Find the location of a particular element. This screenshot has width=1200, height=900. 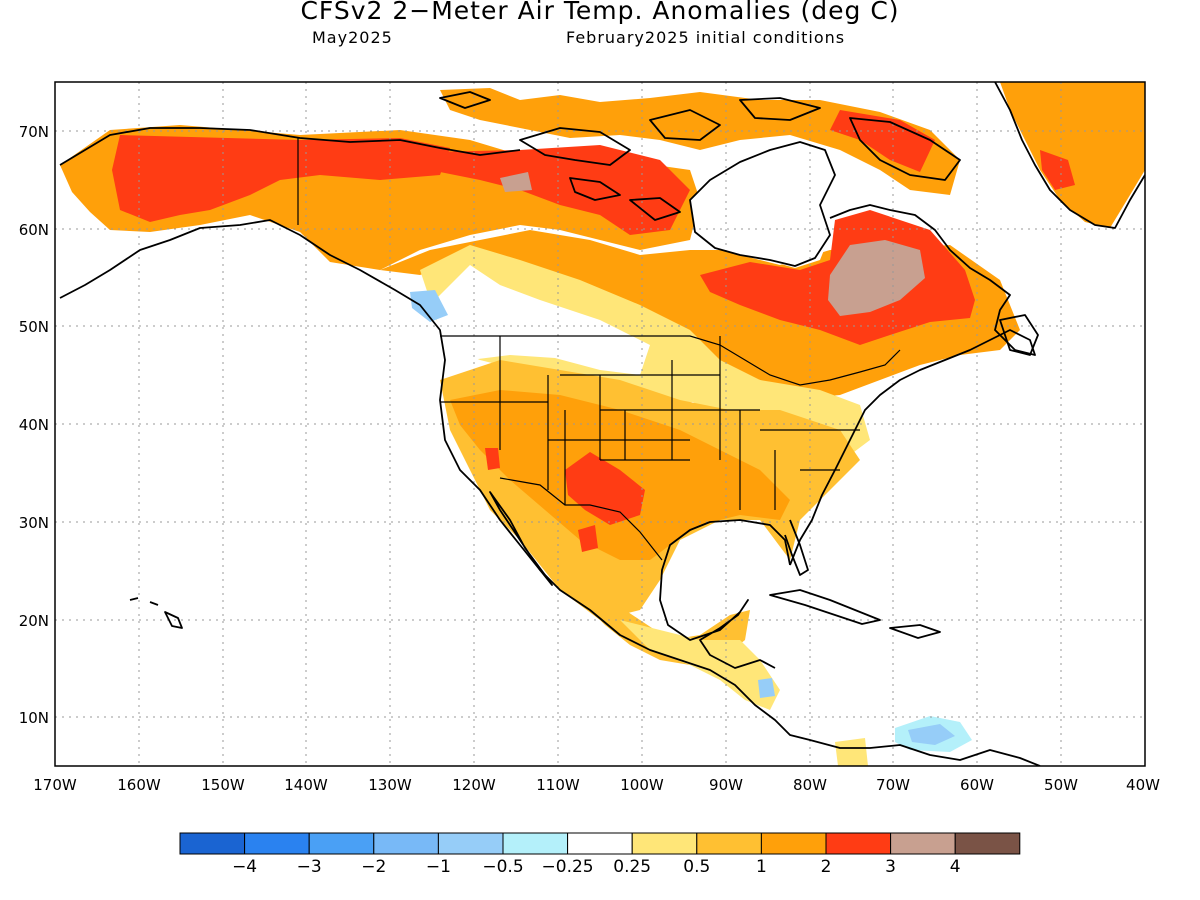

coastline-florida is located at coordinates (796, 547).